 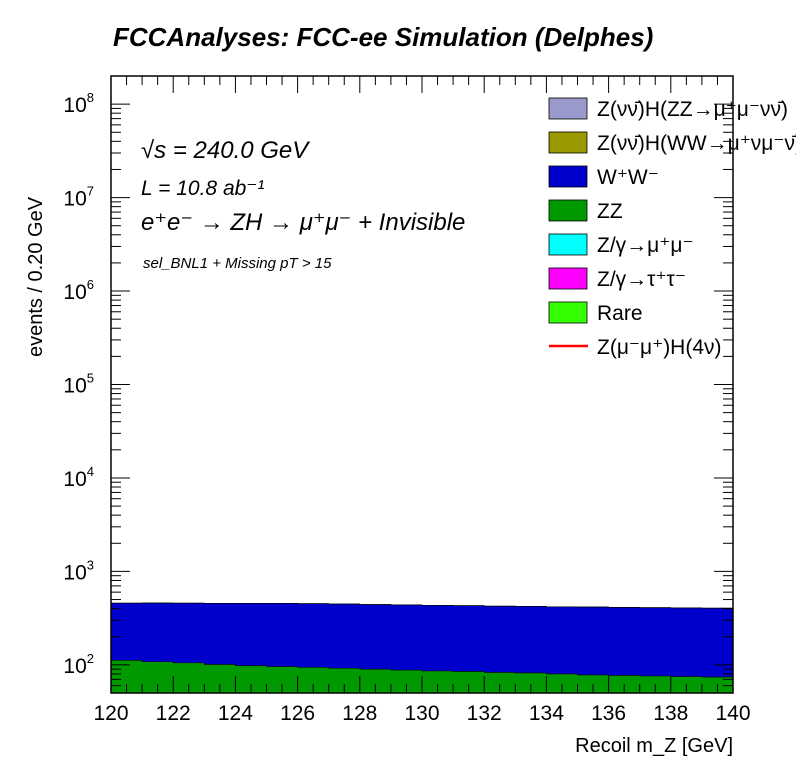 I want to click on legend-label: Z/γ→τ⁺τ⁻, so click(x=641, y=279).